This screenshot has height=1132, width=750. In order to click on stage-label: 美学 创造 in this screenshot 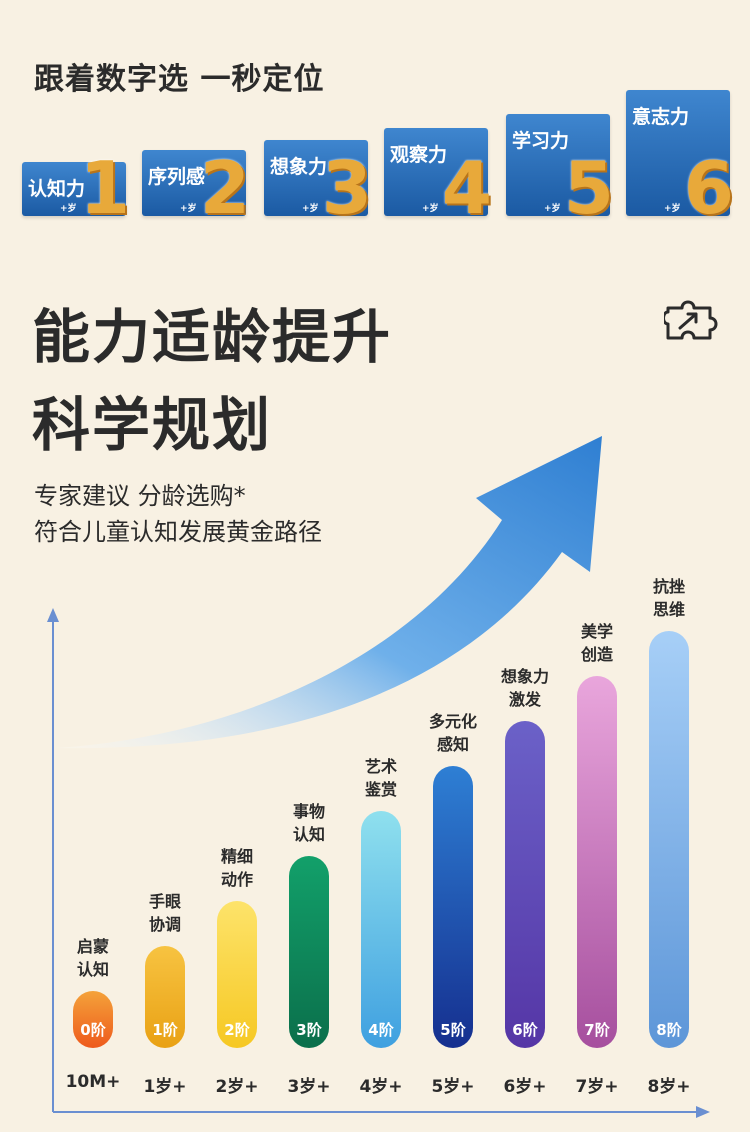, I will do `click(597, 643)`.